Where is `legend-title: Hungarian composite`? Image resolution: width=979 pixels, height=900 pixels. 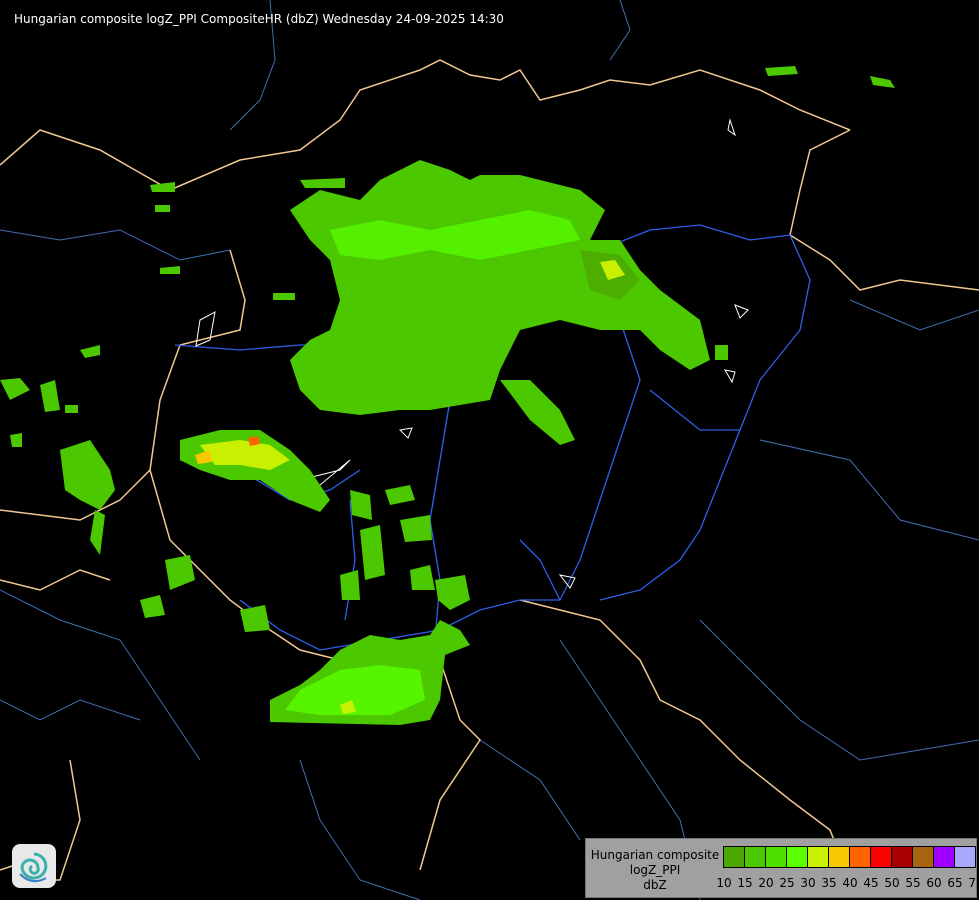
legend-title: Hungarian composite is located at coordinates (655, 855).